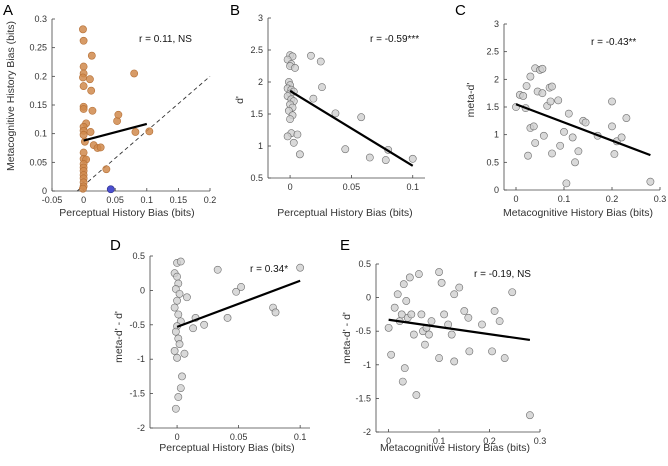 The height and width of the screenshot is (466, 668). I want to click on y-tick-label-e: -2, so click(367, 432).